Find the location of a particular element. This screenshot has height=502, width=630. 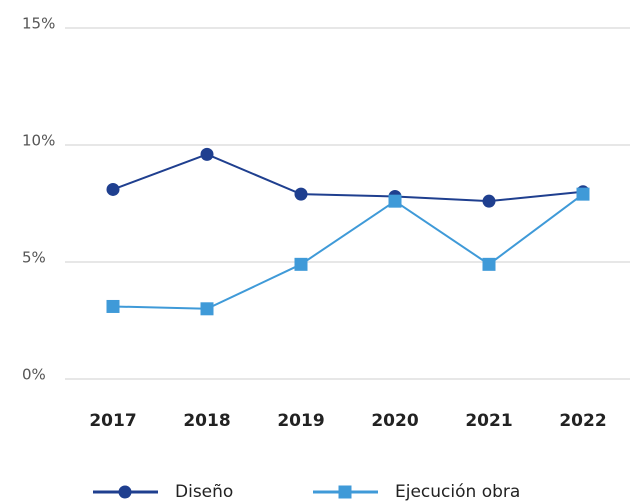

x-tick-label: 2018 is located at coordinates (206, 421).